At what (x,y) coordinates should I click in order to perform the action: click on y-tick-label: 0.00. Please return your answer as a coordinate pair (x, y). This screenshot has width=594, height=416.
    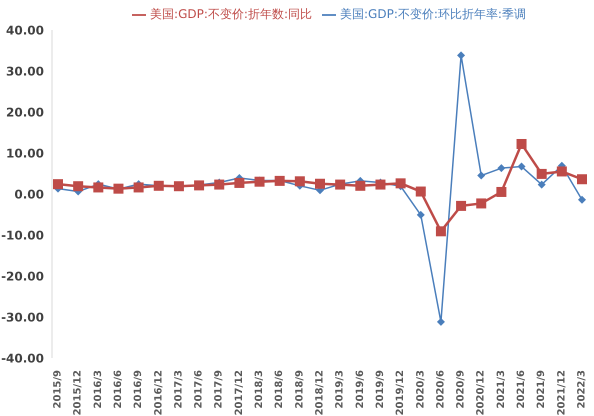
    Looking at the image, I should click on (29, 194).